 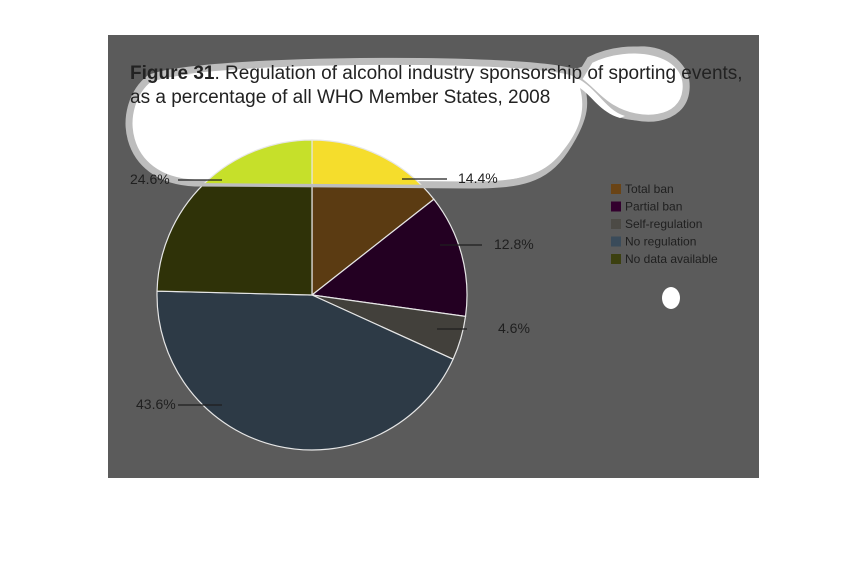 I want to click on legend-label-no-regulation: No regulation, so click(x=660, y=242).